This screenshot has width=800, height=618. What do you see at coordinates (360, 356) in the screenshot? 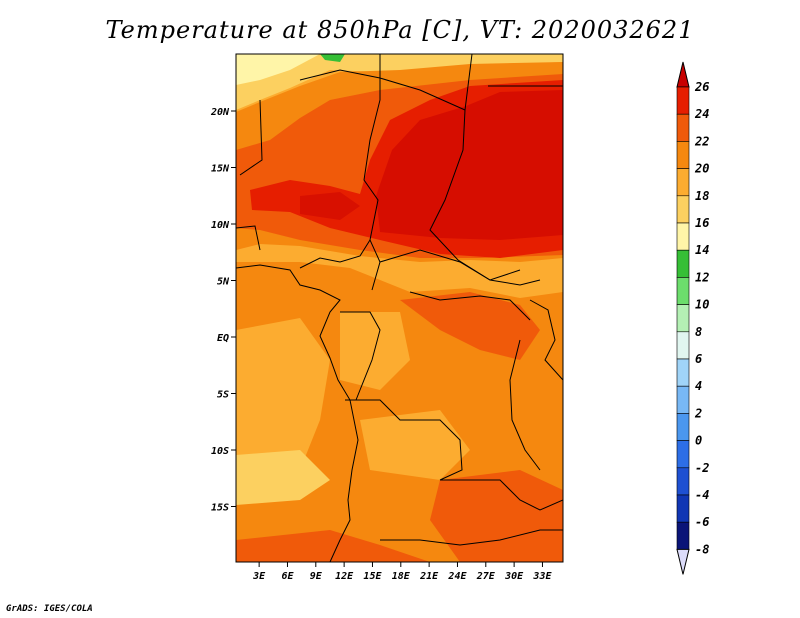
I see `border-congo` at bounding box center [360, 356].